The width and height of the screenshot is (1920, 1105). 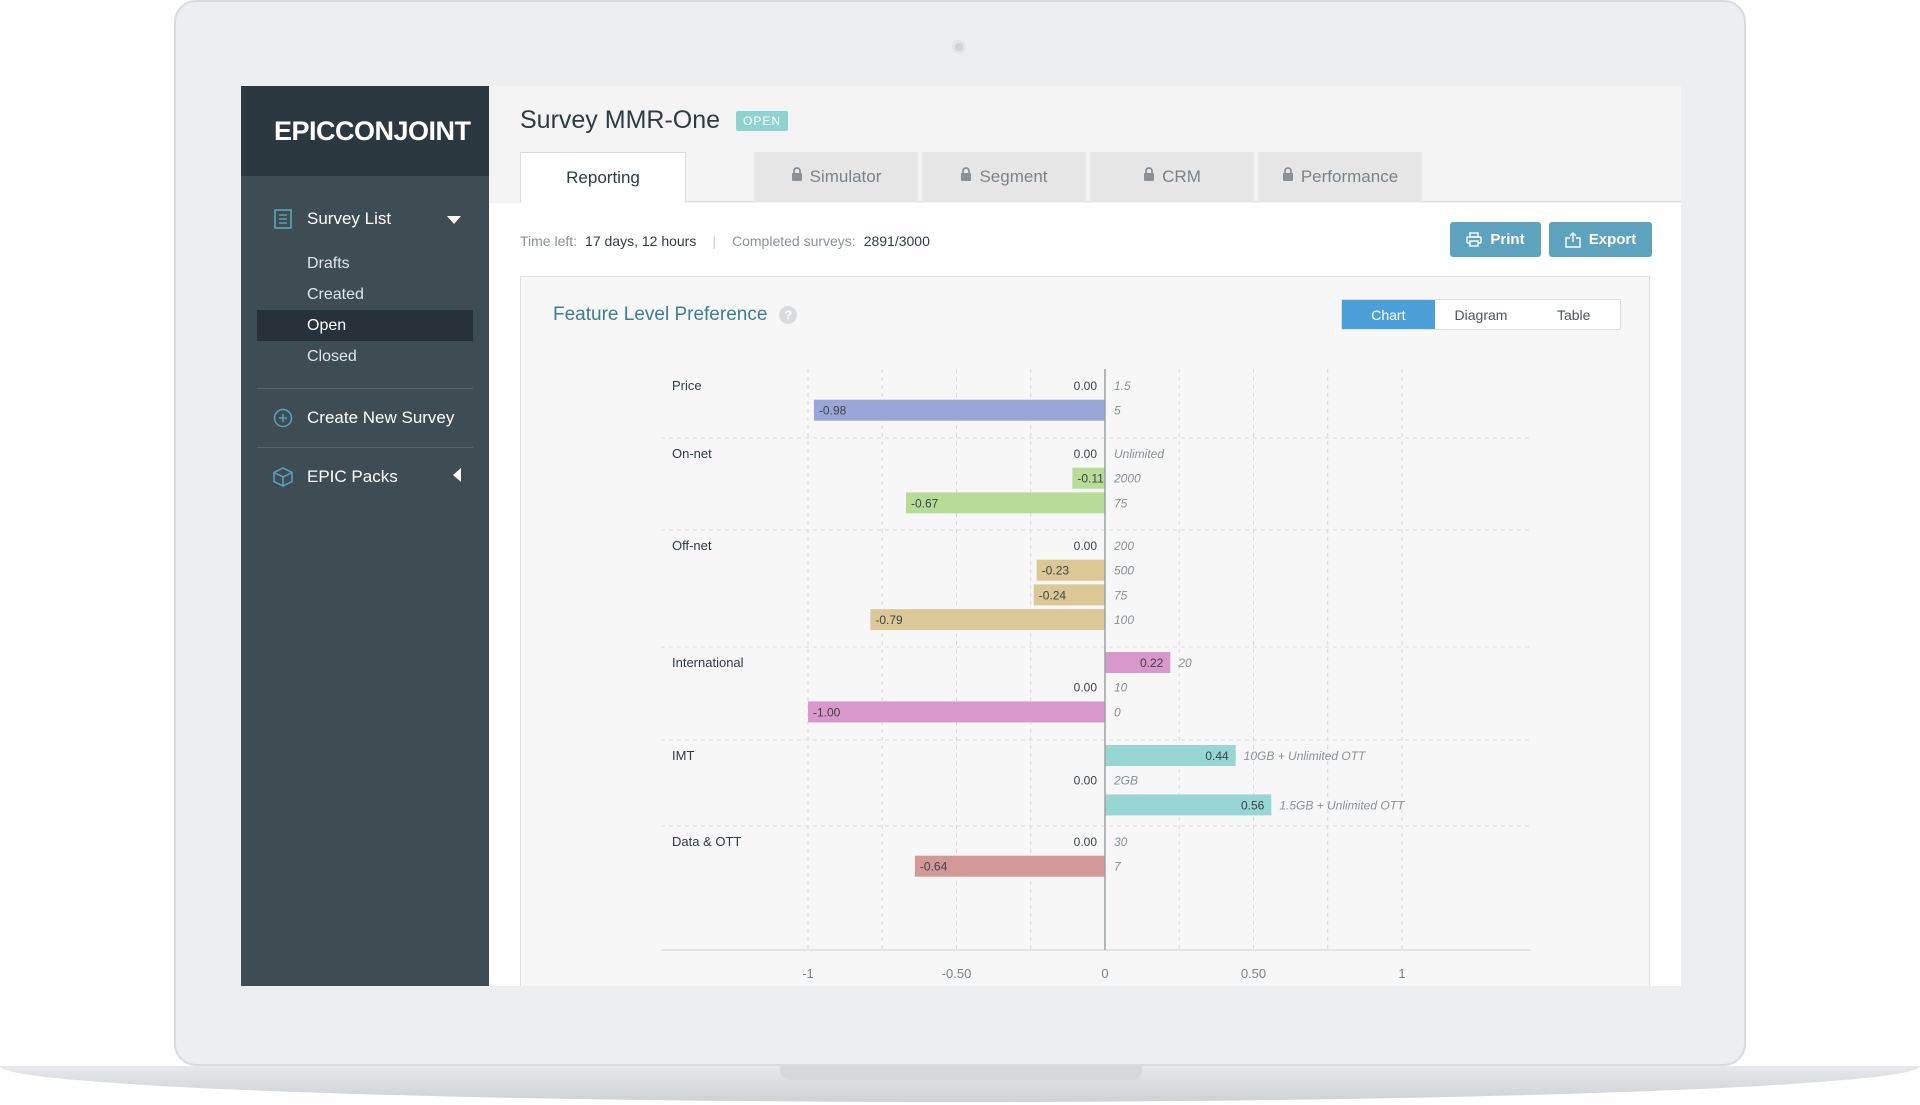 I want to click on package-icon, so click(x=283, y=477).